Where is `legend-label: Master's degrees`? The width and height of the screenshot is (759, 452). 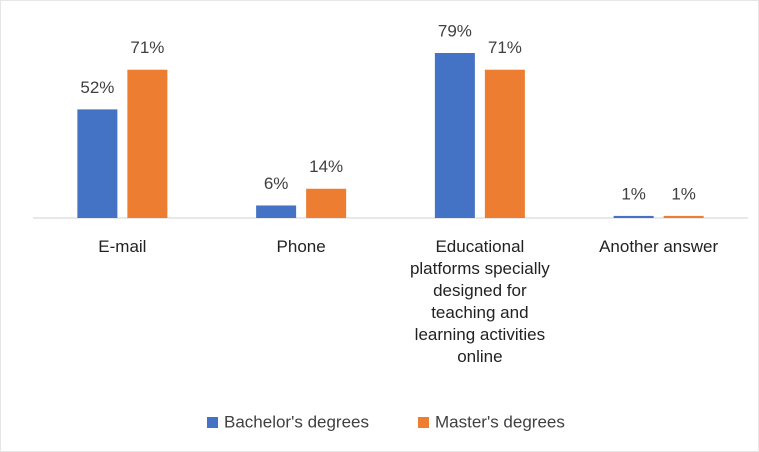
legend-label: Master's degrees is located at coordinates (500, 421).